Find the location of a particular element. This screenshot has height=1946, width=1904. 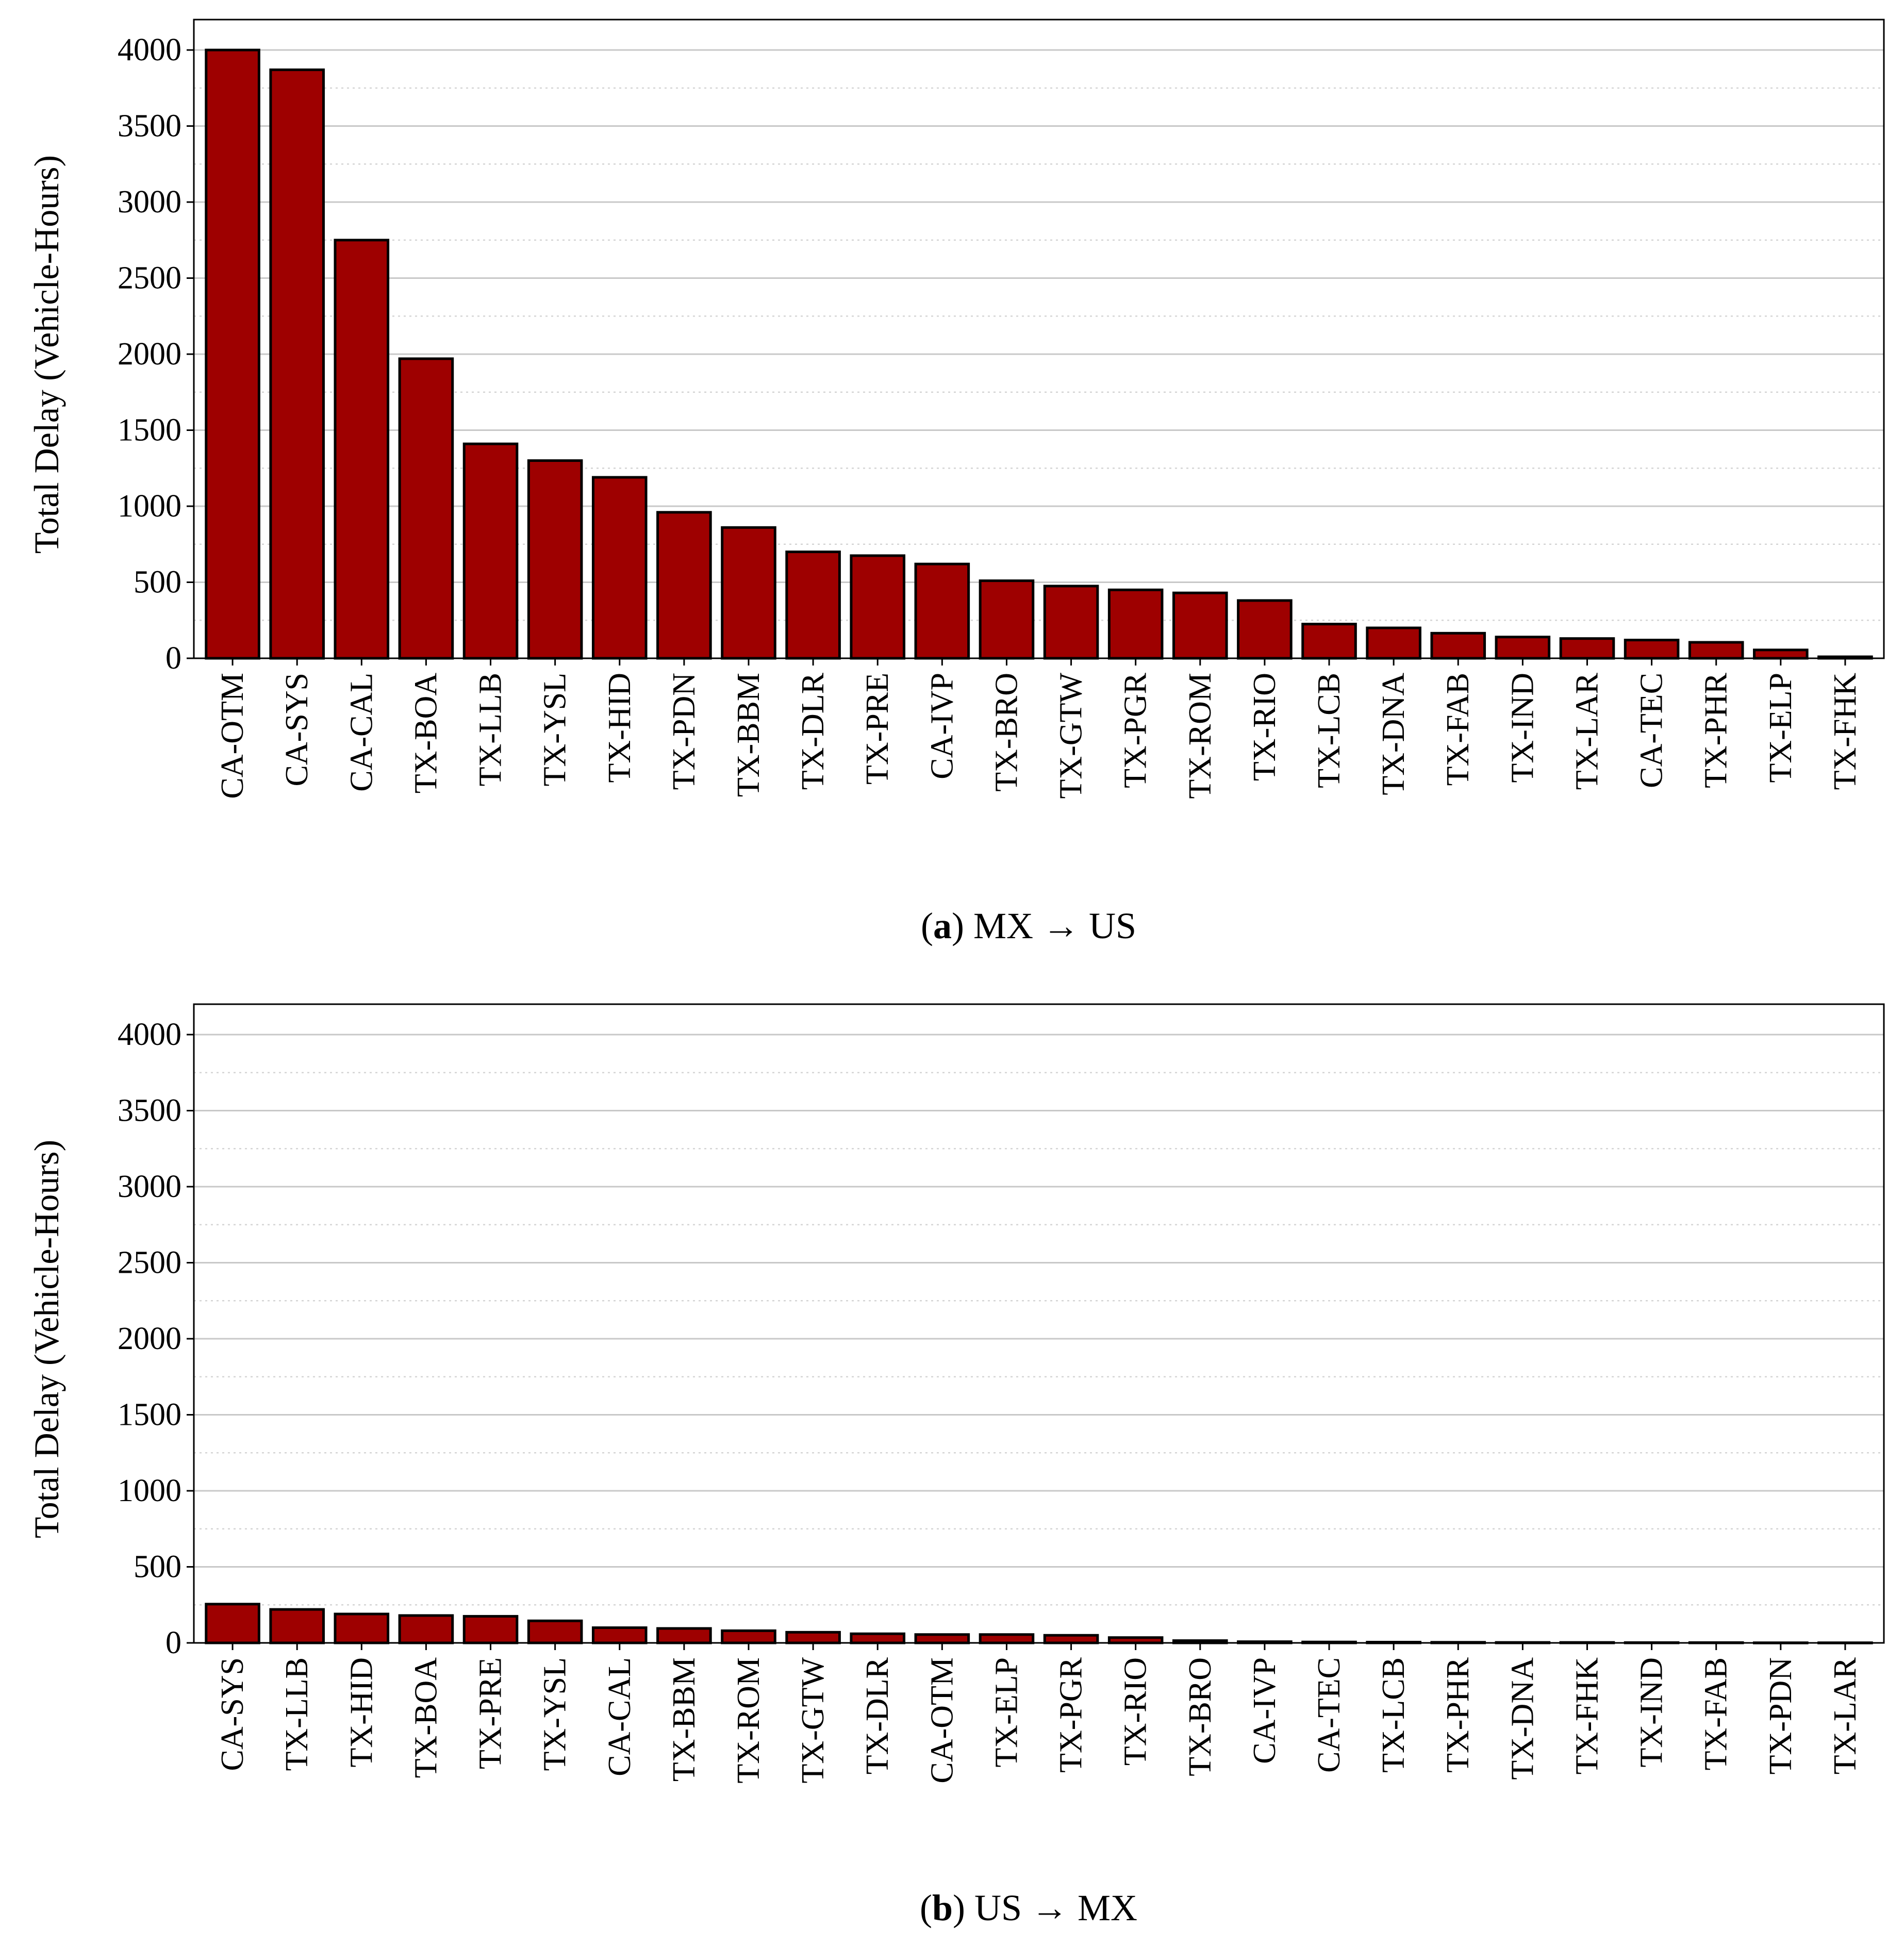

bar-tx-fab is located at coordinates (1458, 645).